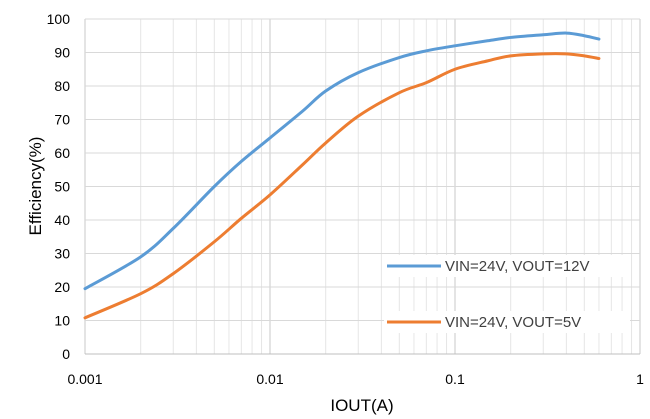  I want to click on y-tick-label: 10, so click(62, 321).